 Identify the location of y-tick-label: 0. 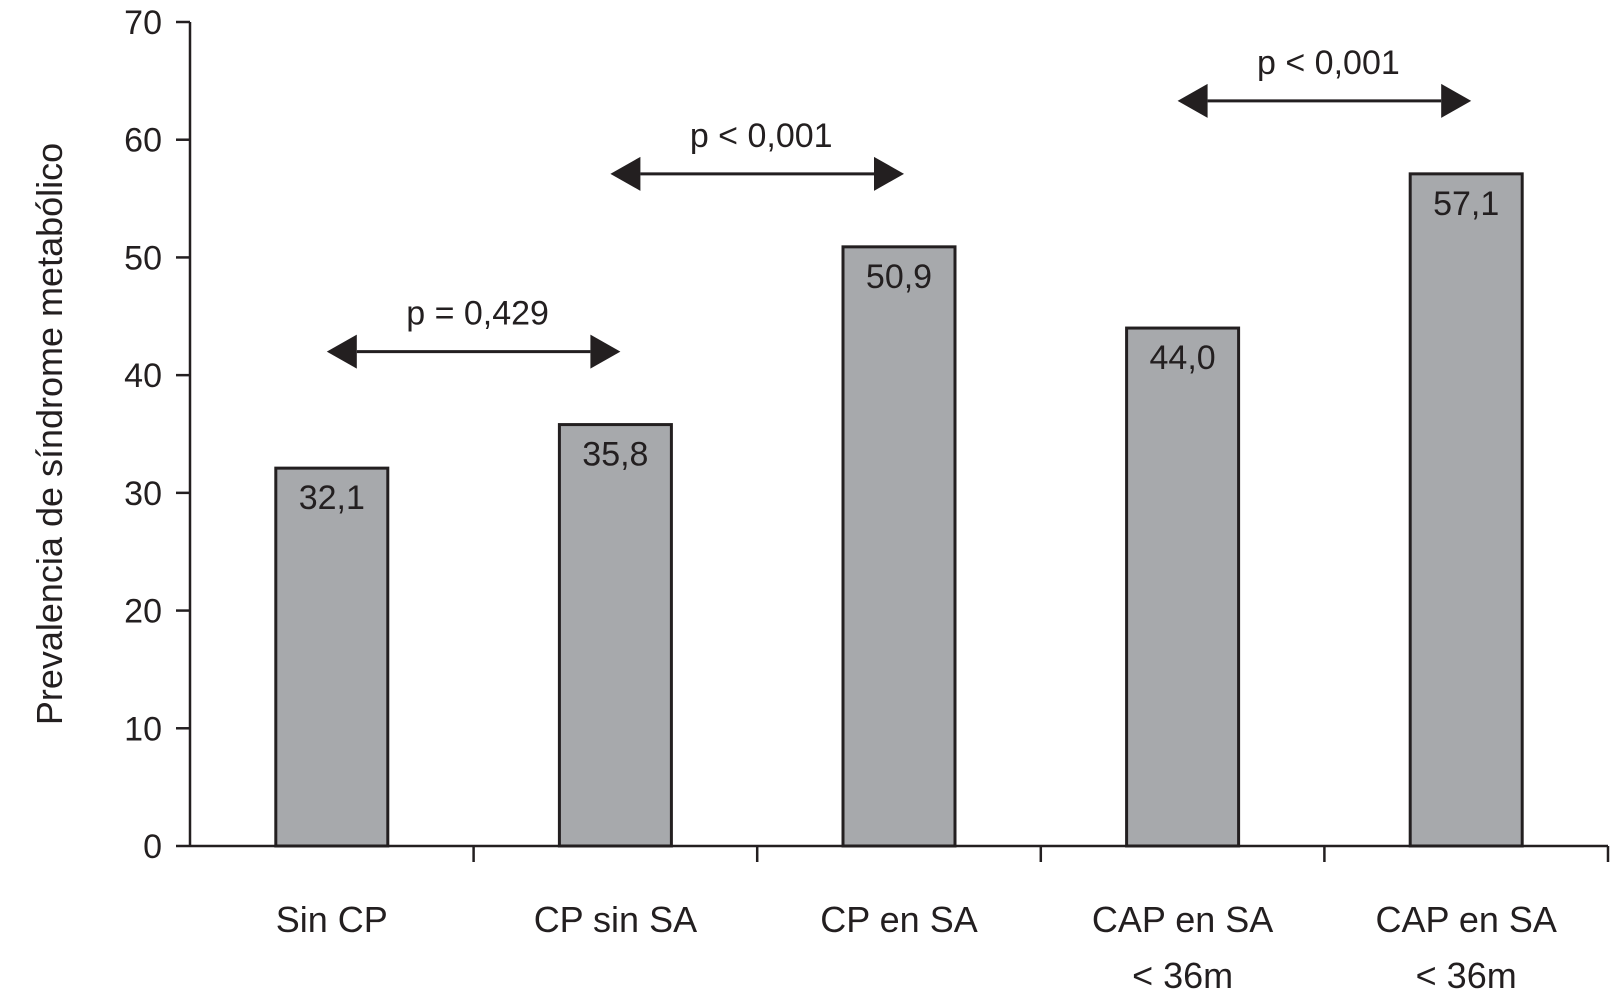
(152, 847).